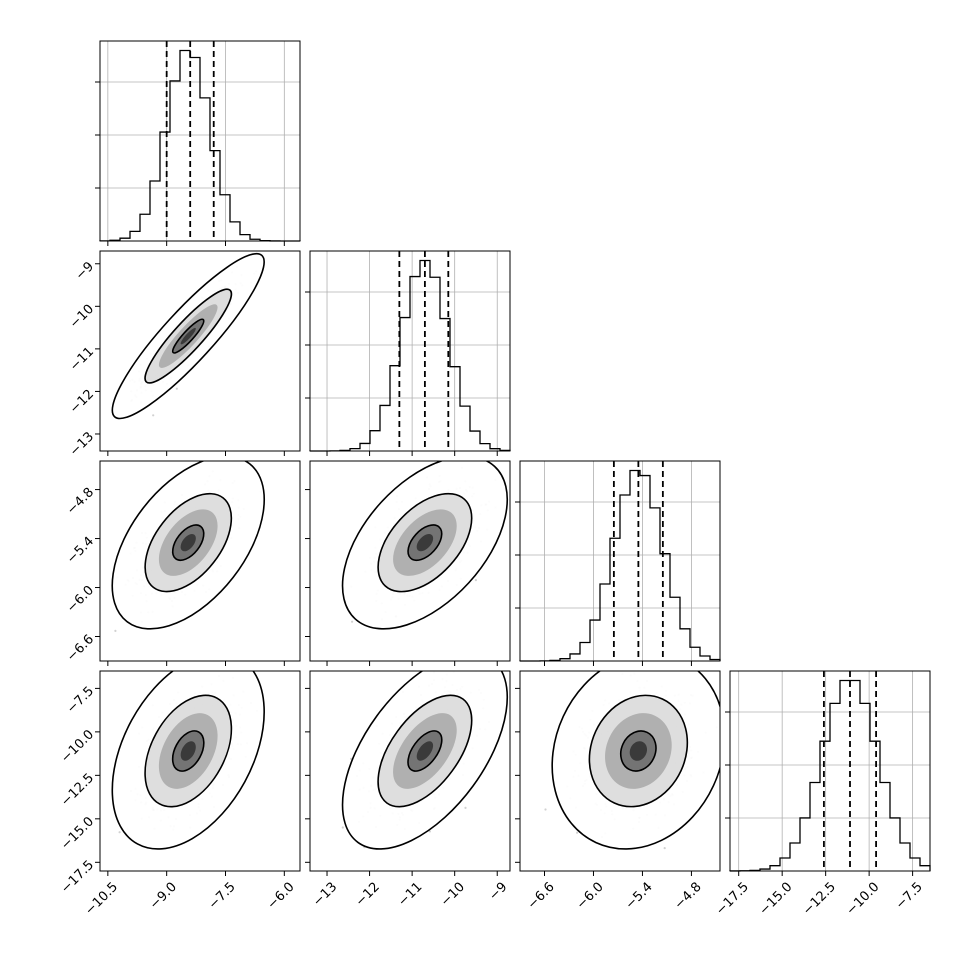  I want to click on x-tick-label: −4.8, so click(688, 896).